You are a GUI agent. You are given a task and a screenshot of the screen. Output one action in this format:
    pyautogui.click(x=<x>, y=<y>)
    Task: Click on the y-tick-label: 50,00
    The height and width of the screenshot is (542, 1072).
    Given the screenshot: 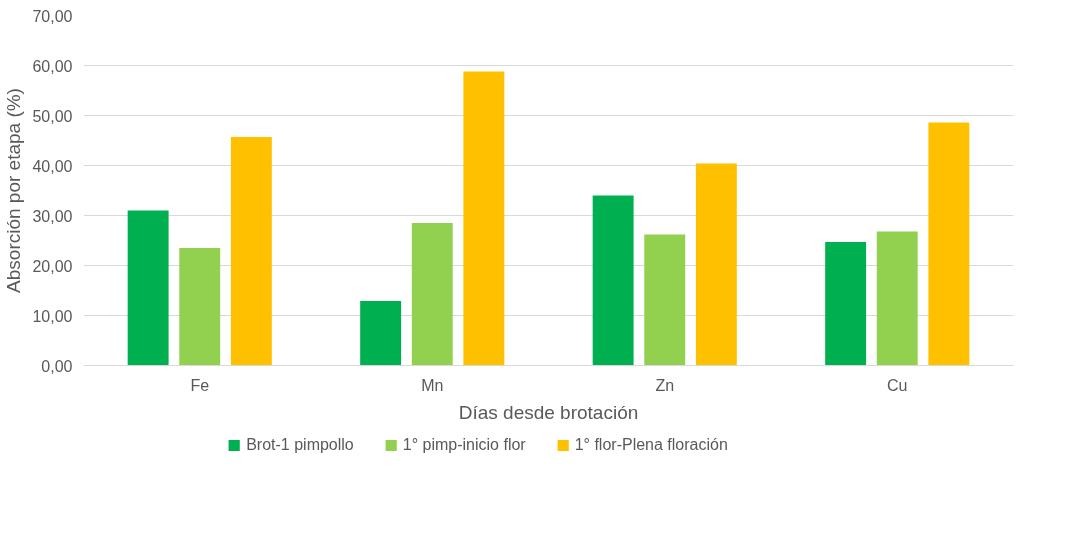 What is the action you would take?
    pyautogui.click(x=52, y=116)
    